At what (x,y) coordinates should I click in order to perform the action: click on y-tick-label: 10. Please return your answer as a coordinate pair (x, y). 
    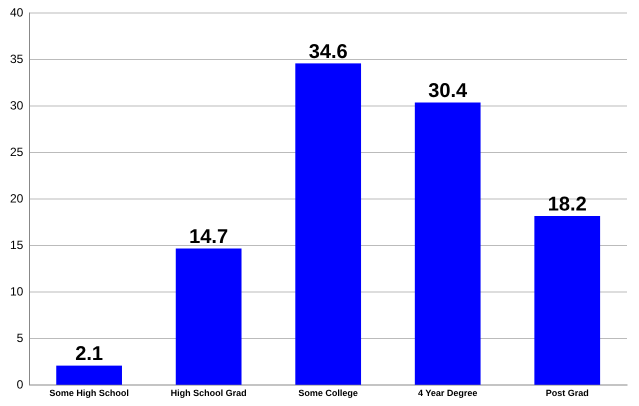
    Looking at the image, I should click on (17, 291).